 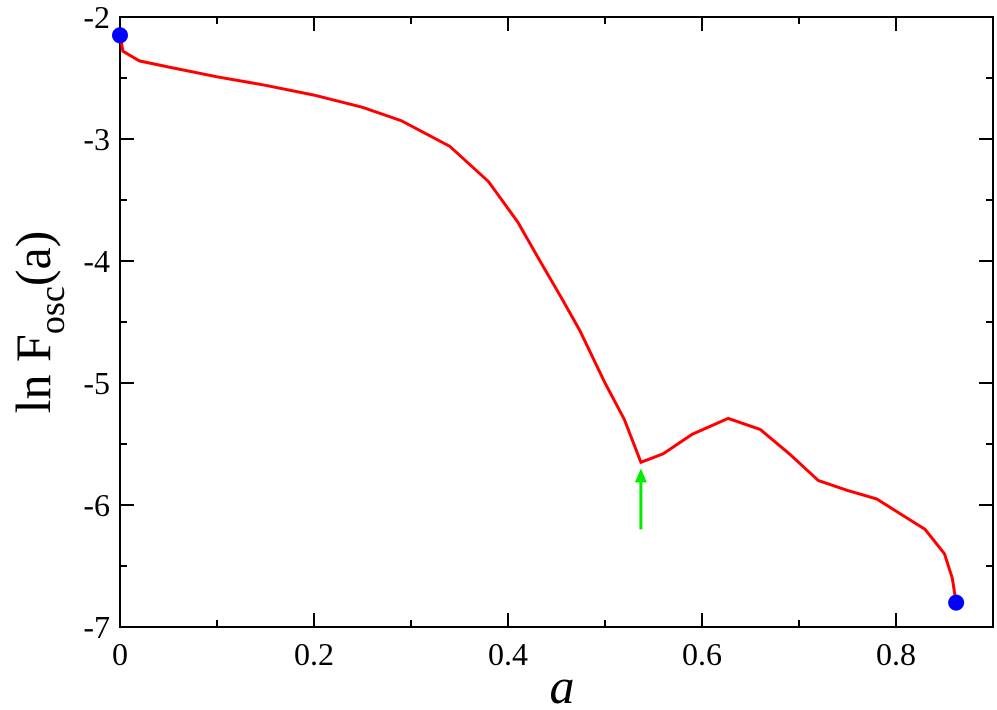 I want to click on y-label-main: ln F, so click(x=33, y=373).